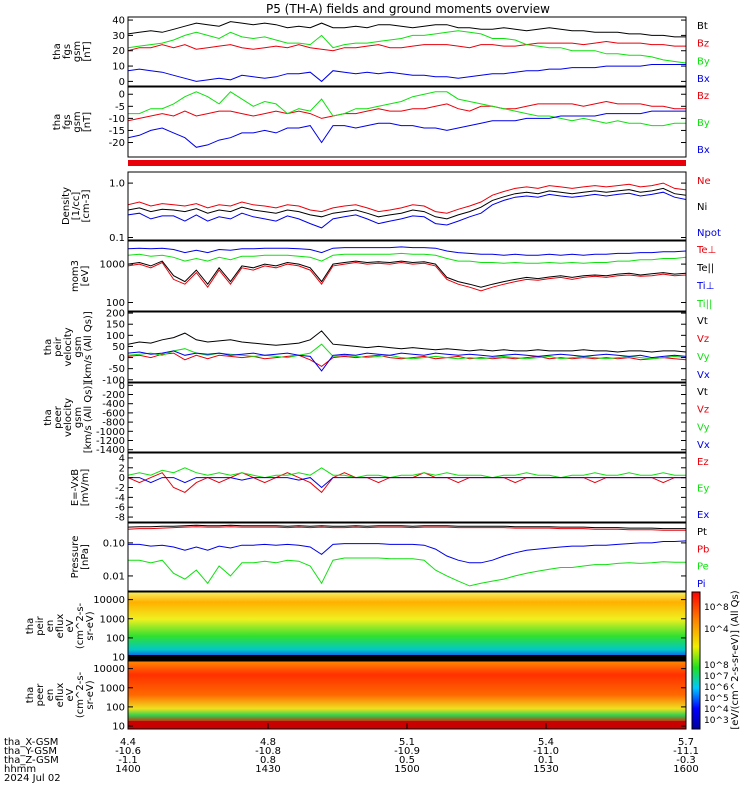 This screenshot has height=800, width=750. I want to click on ytick-label: 10000, so click(109, 669).